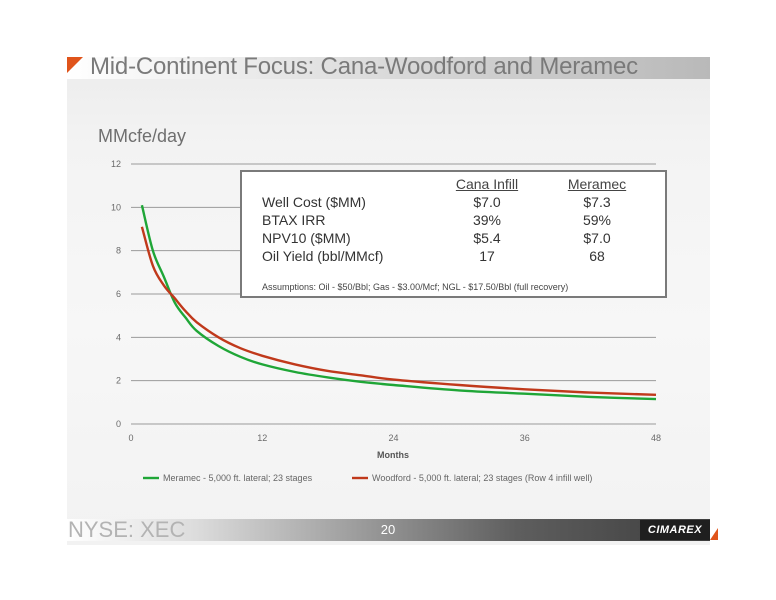 This screenshot has width=776, height=600. What do you see at coordinates (118, 337) in the screenshot?
I see `y-tick-label: 4` at bounding box center [118, 337].